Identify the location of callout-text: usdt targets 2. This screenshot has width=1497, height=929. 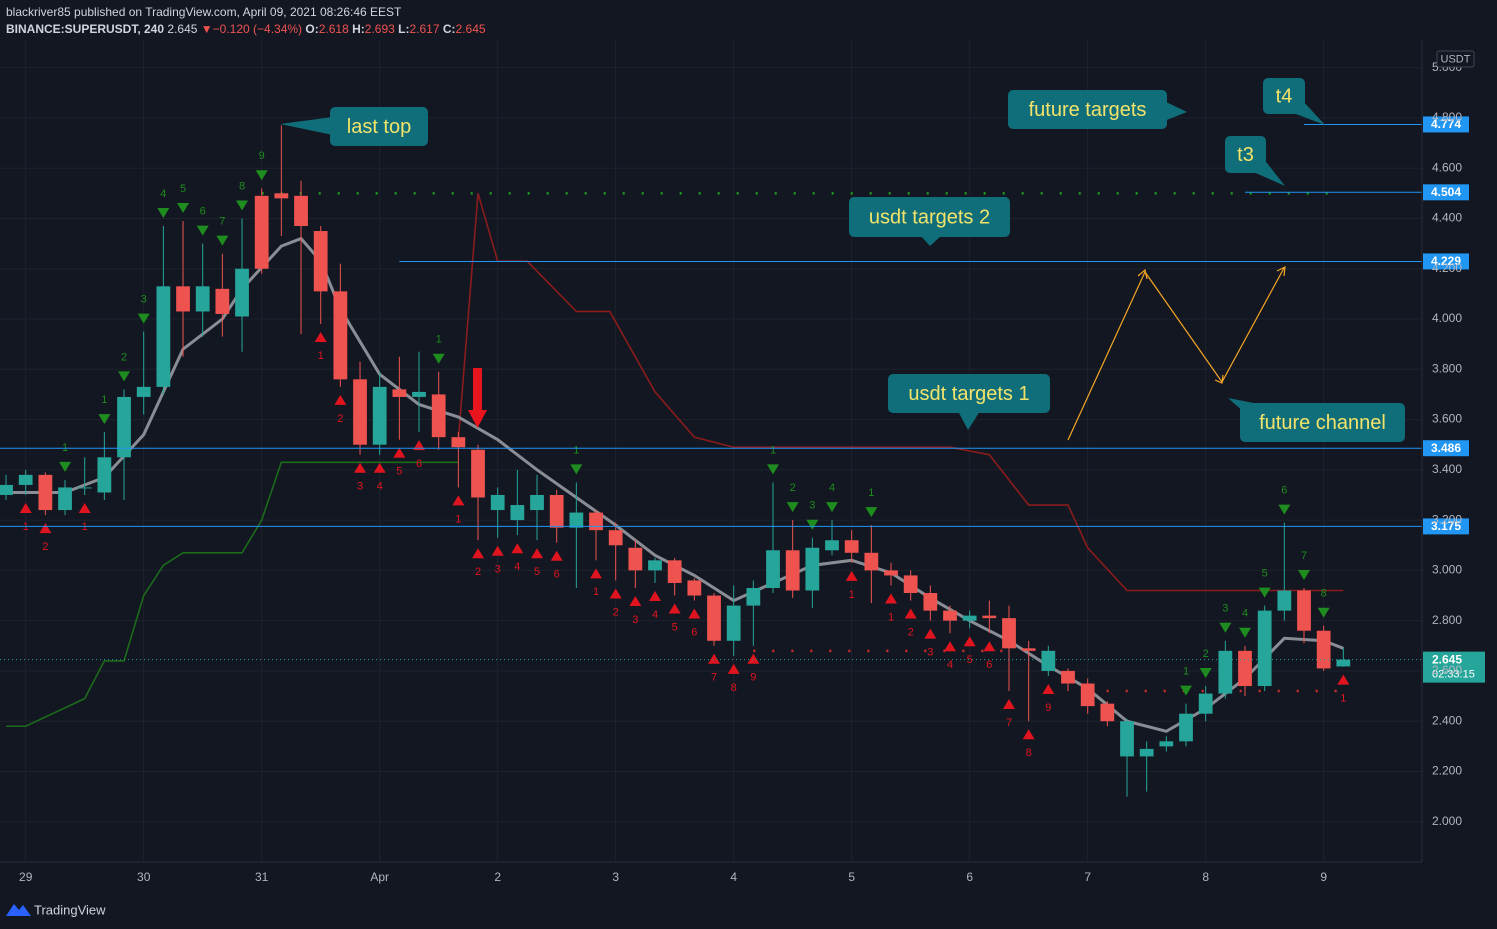
(929, 217).